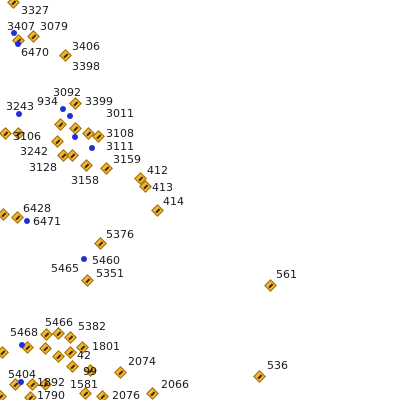 This screenshot has width=400, height=400. What do you see at coordinates (126, 394) in the screenshot?
I see `marker-label: 2076` at bounding box center [126, 394].